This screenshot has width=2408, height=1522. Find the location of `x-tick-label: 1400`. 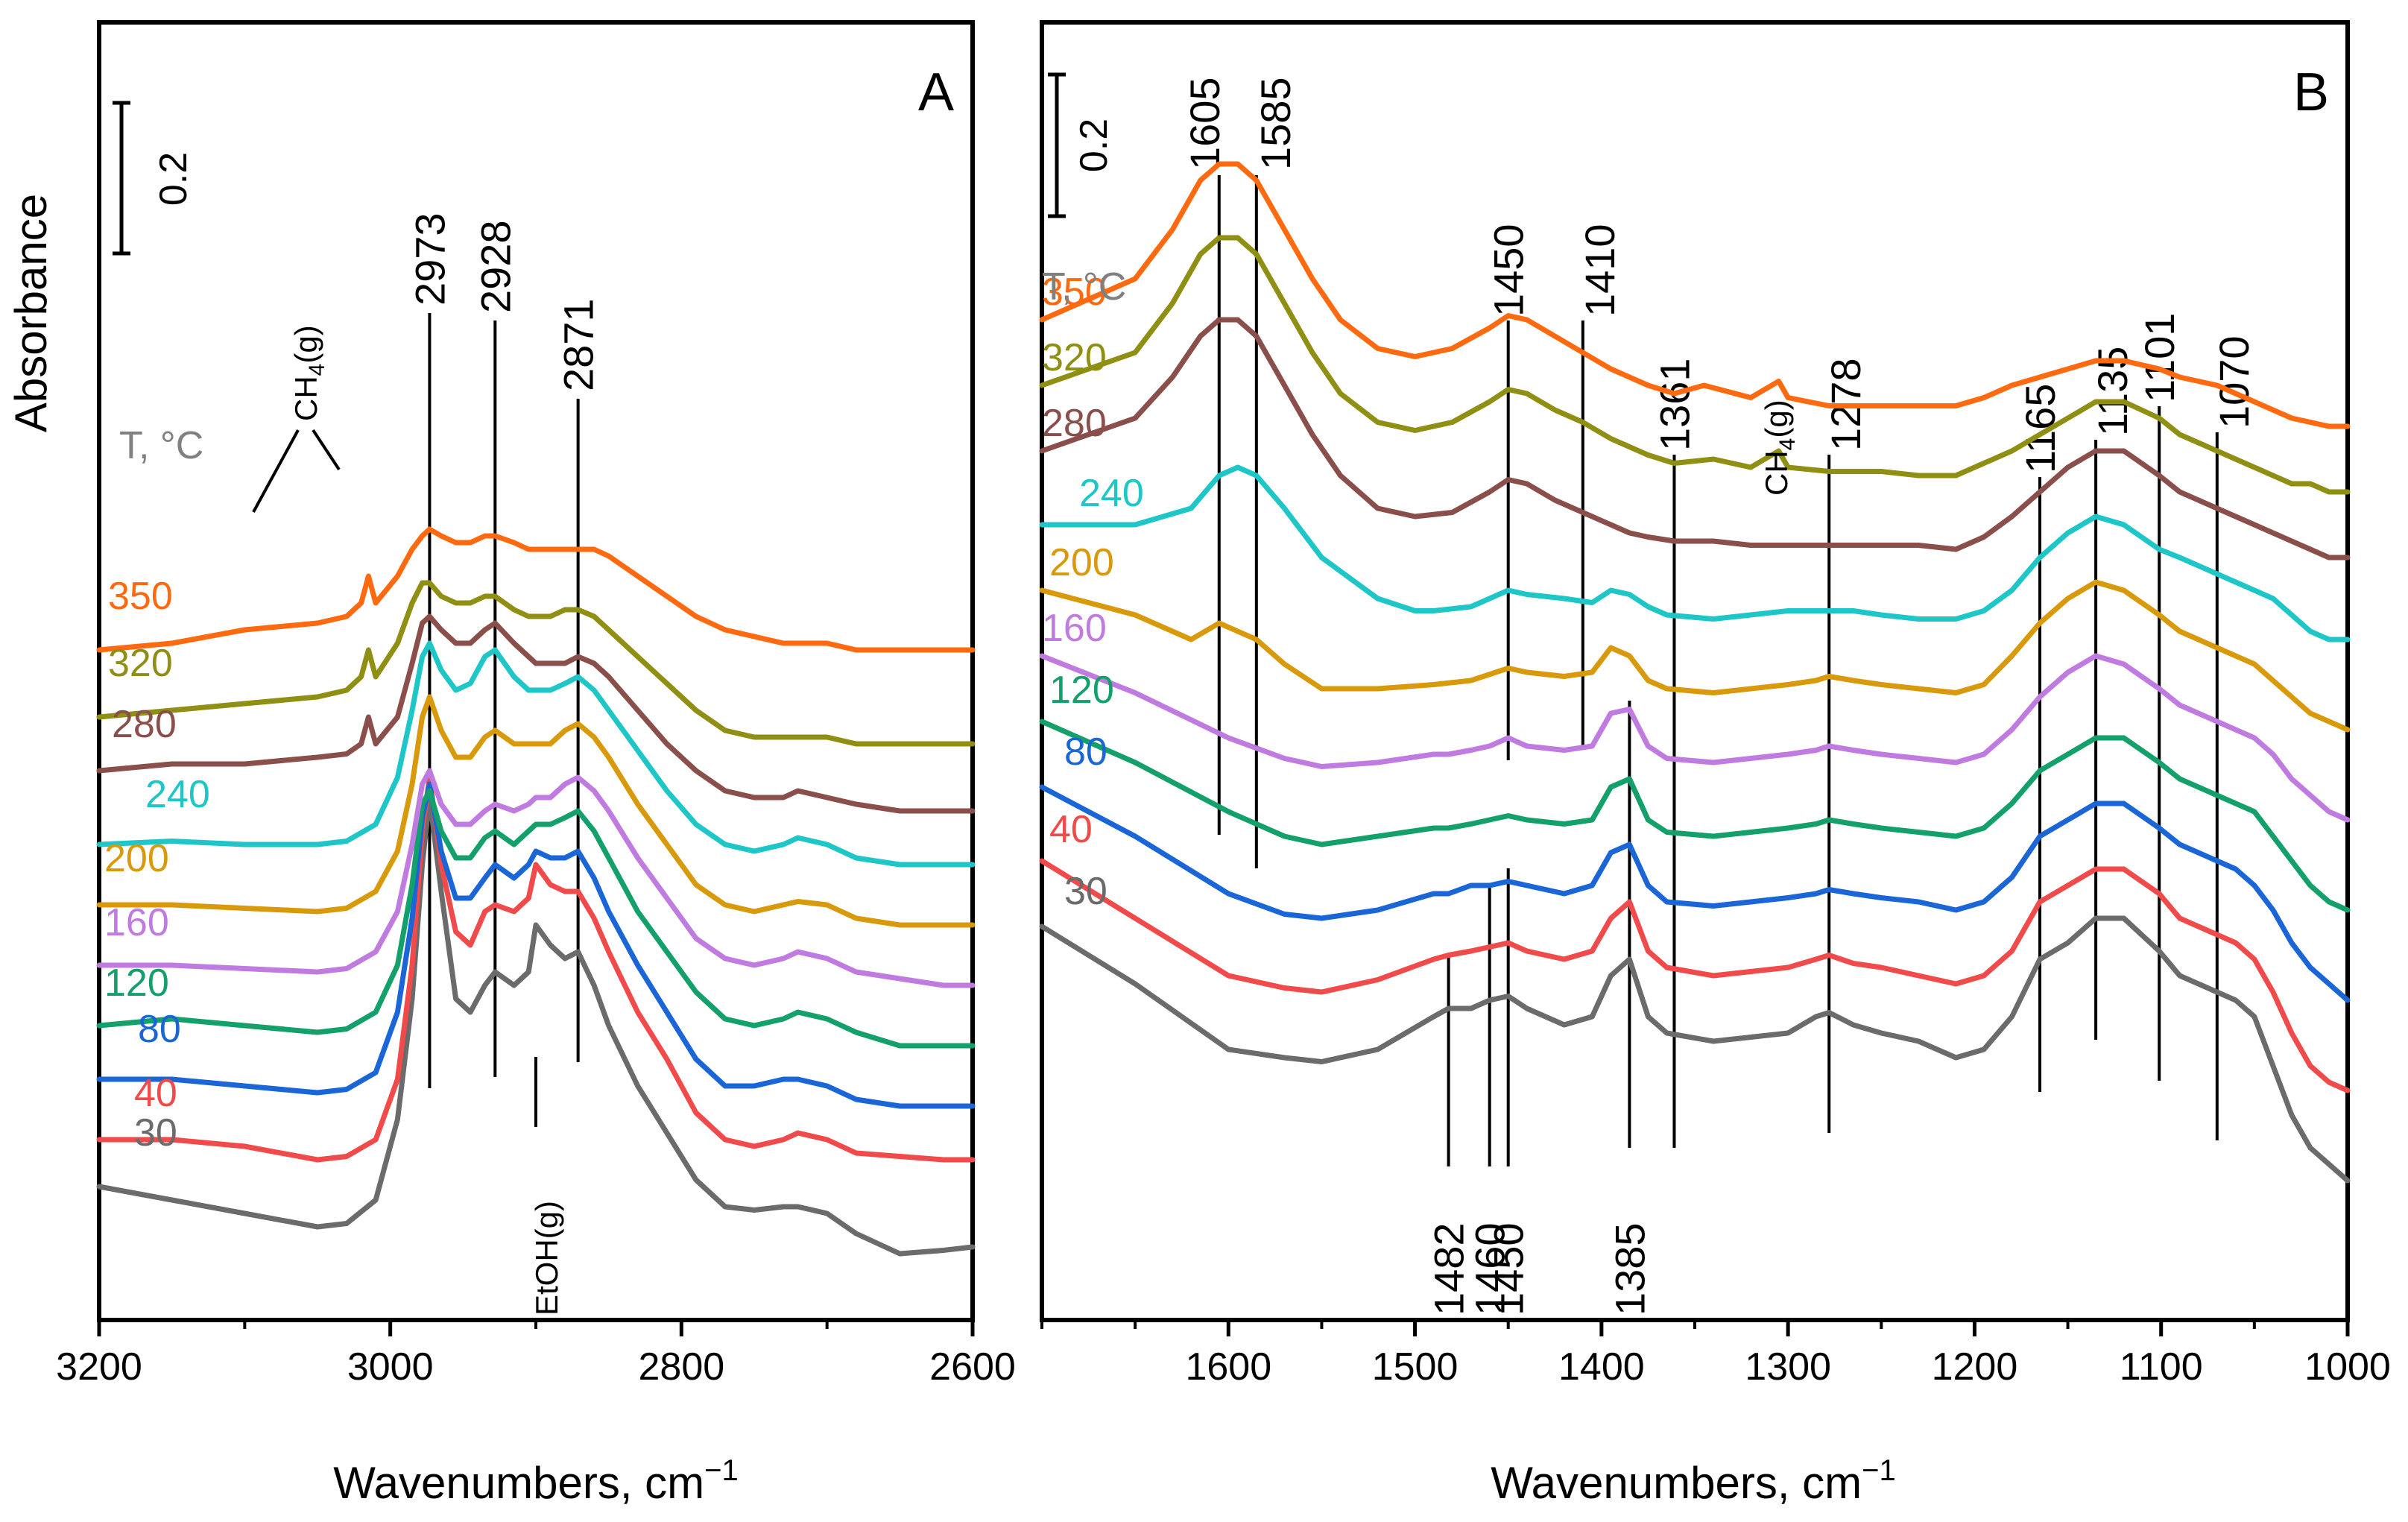

x-tick-label: 1400 is located at coordinates (1601, 1367).